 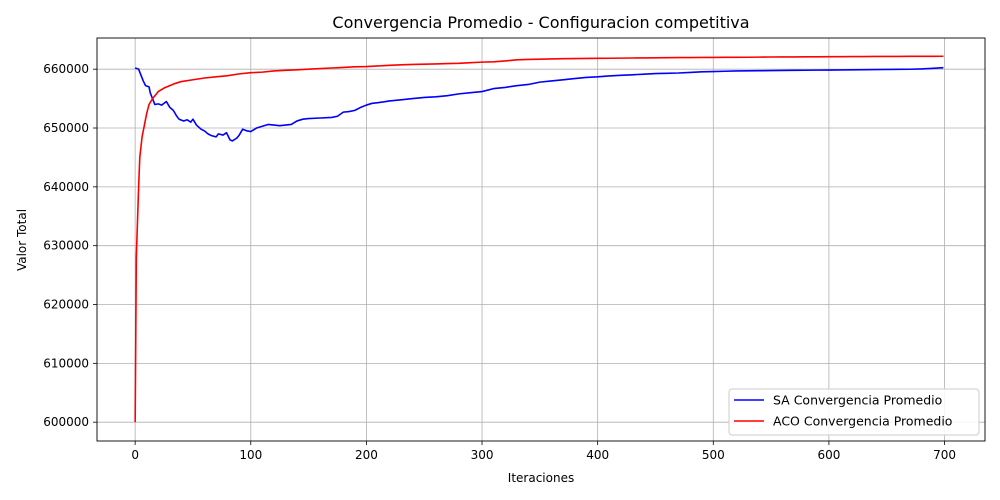 I want to click on x-tick-label: 0, so click(x=135, y=455).